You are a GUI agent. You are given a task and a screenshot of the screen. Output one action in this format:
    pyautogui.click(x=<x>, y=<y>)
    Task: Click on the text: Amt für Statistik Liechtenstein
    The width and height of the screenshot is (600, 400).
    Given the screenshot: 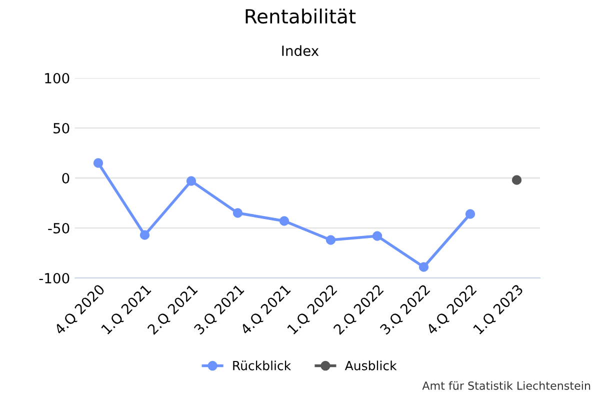 What is the action you would take?
    pyautogui.click(x=506, y=385)
    